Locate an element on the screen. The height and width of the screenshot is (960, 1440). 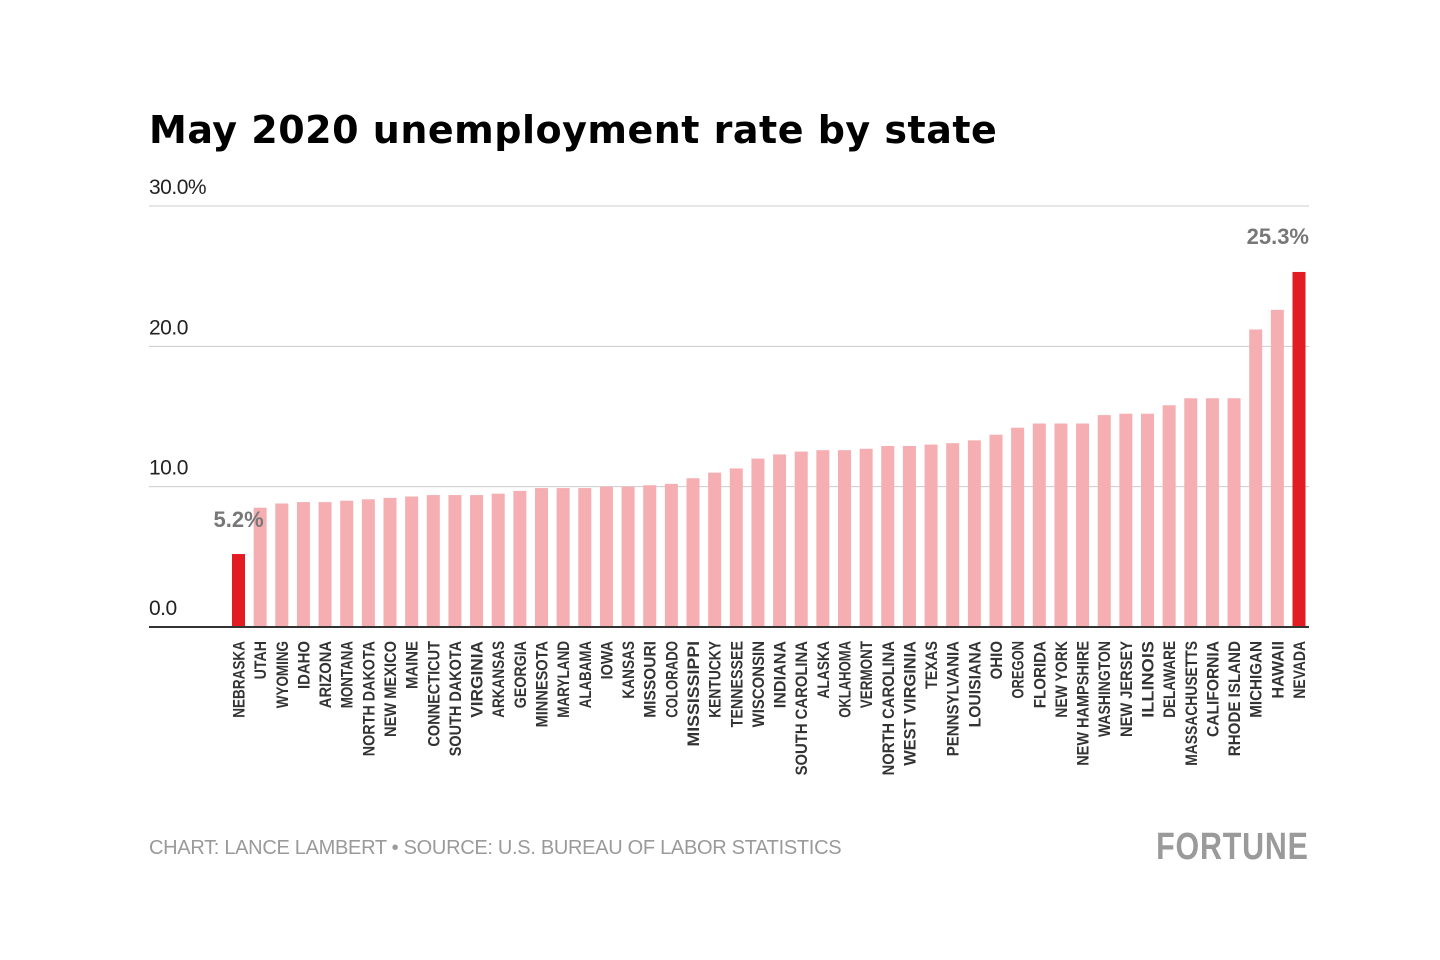
x-tick-label: MISSOURI is located at coordinates (650, 679).